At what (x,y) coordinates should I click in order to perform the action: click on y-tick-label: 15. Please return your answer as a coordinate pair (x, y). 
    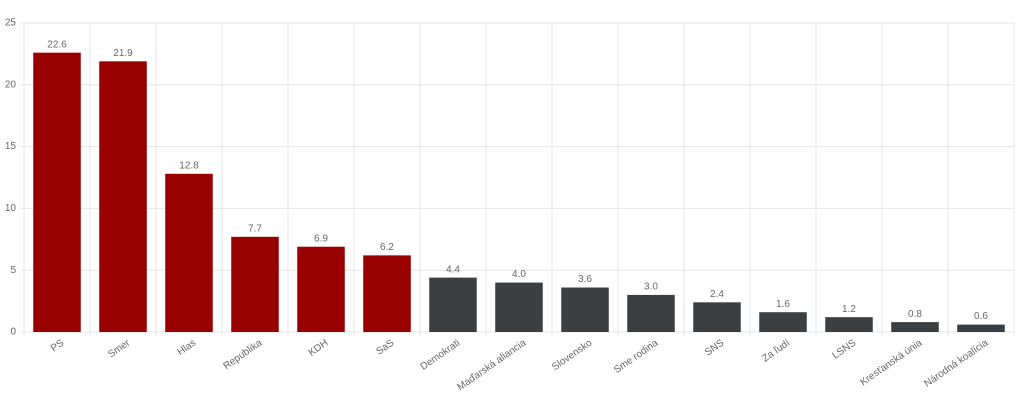
    Looking at the image, I should click on (11, 146).